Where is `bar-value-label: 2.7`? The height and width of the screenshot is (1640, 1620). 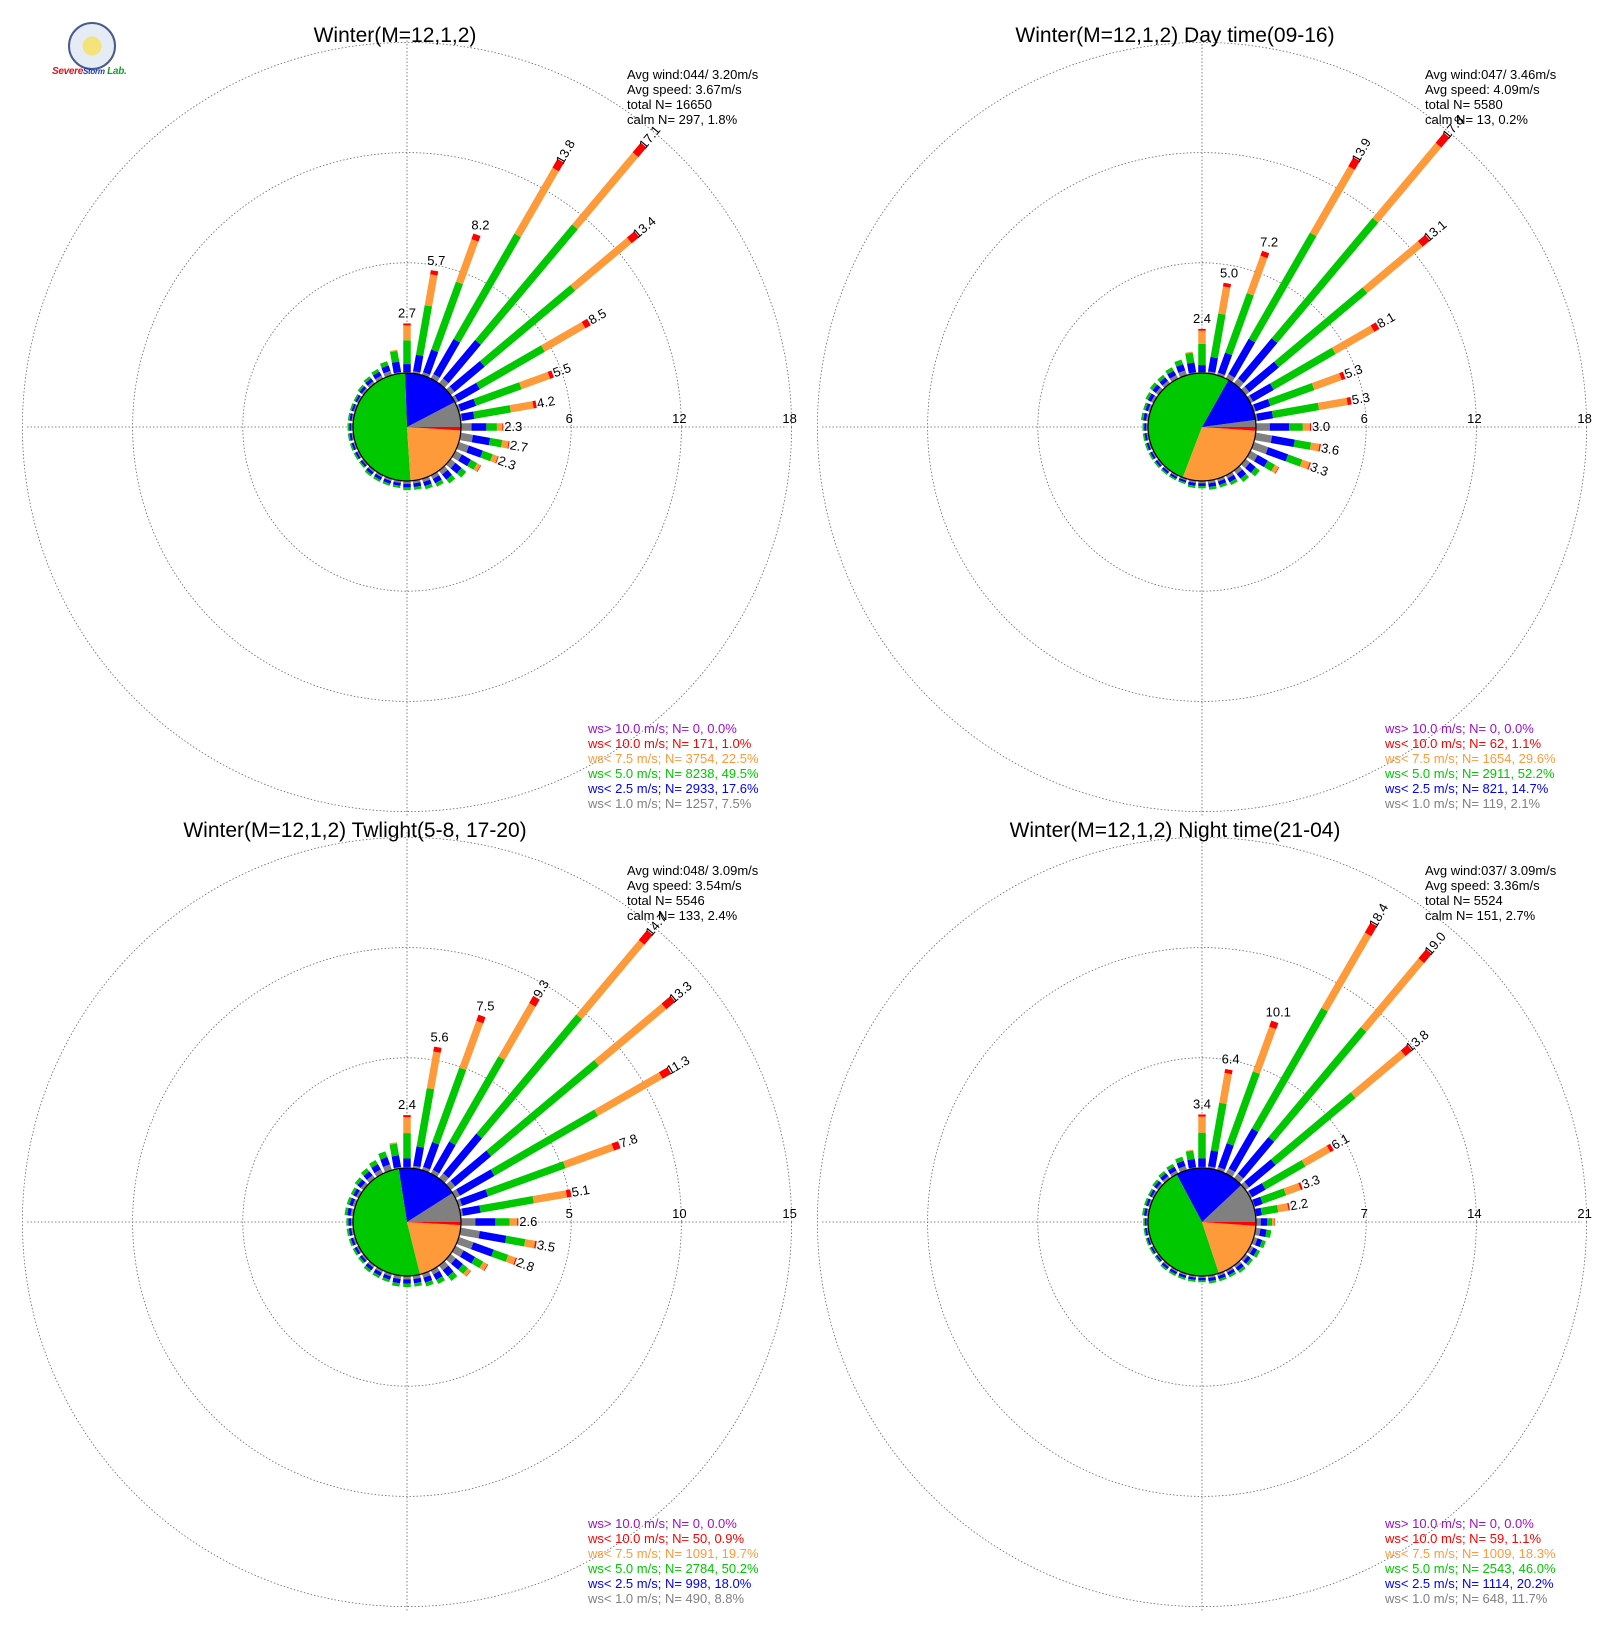
bar-value-label: 2.7 is located at coordinates (407, 312).